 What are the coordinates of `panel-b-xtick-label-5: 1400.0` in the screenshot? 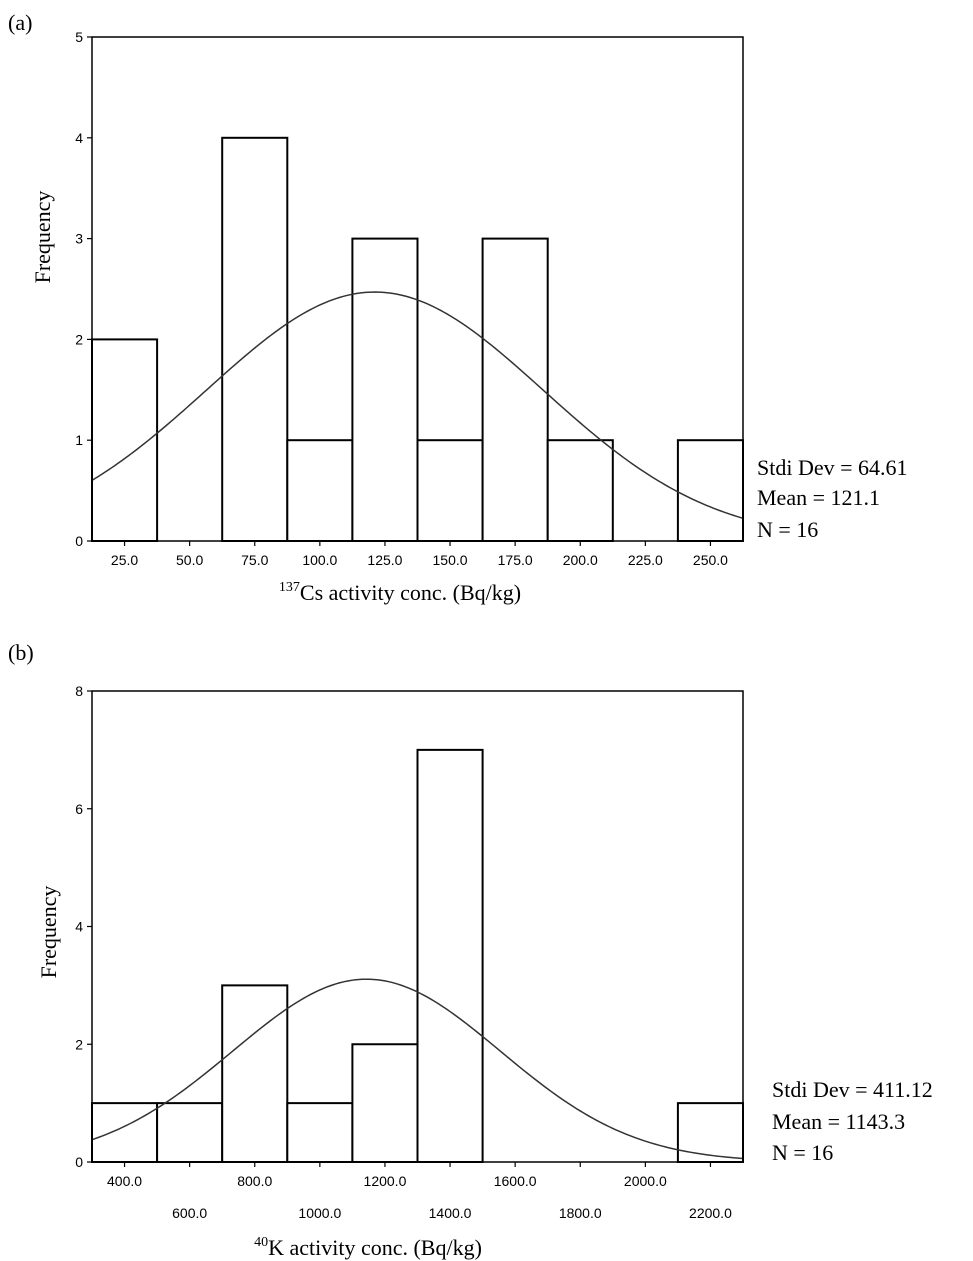 It's located at (450, 1213).